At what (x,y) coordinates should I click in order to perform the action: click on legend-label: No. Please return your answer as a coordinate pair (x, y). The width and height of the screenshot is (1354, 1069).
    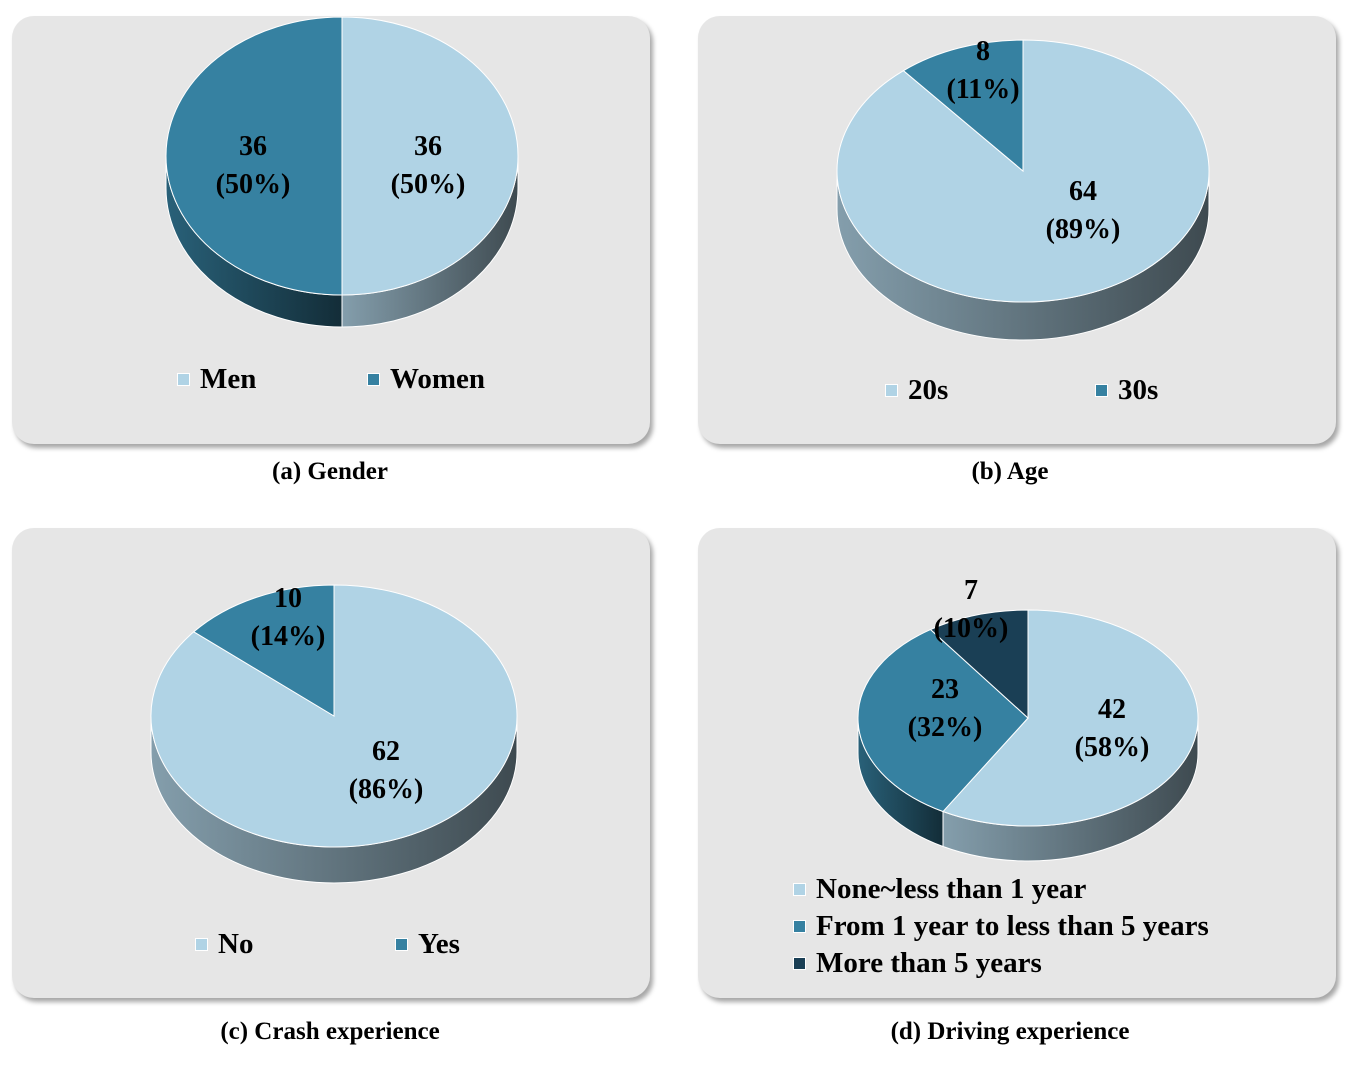
    Looking at the image, I should click on (236, 944).